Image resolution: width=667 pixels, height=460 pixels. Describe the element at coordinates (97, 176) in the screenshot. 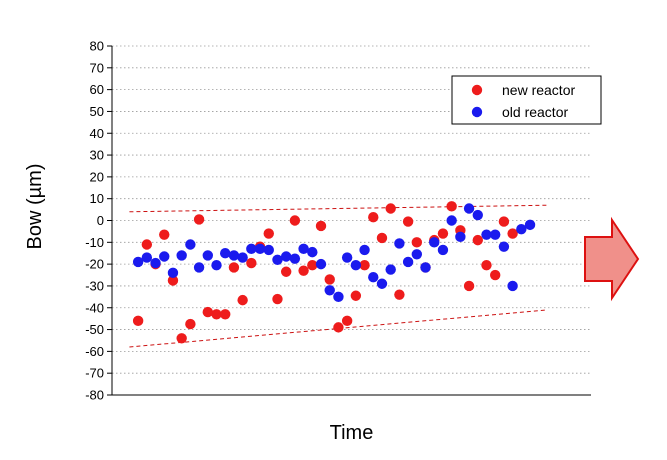

I see `y-tick-label: 20` at that location.